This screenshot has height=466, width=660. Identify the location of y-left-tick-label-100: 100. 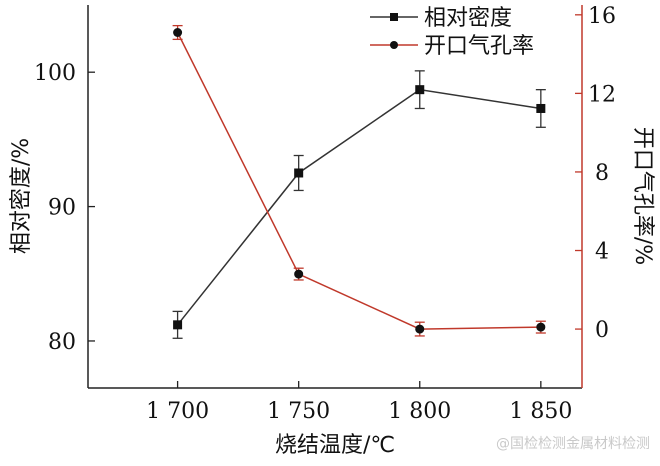
(55, 73).